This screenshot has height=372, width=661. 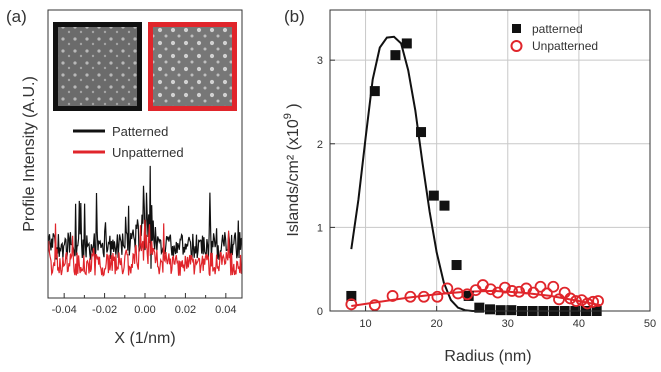 What do you see at coordinates (16, 16) in the screenshot?
I see `panel-a-label: (a)` at bounding box center [16, 16].